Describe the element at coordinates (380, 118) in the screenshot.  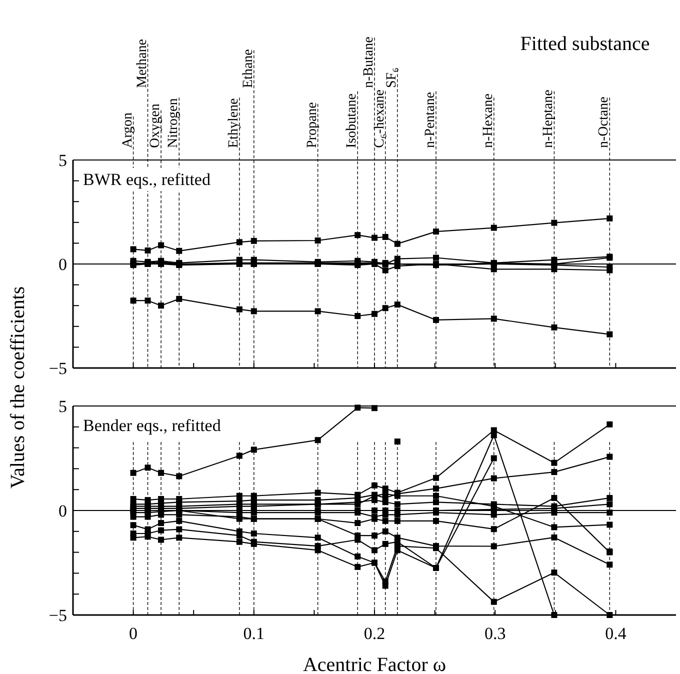
I see `ref-line-label: C₆-hexane` at that location.